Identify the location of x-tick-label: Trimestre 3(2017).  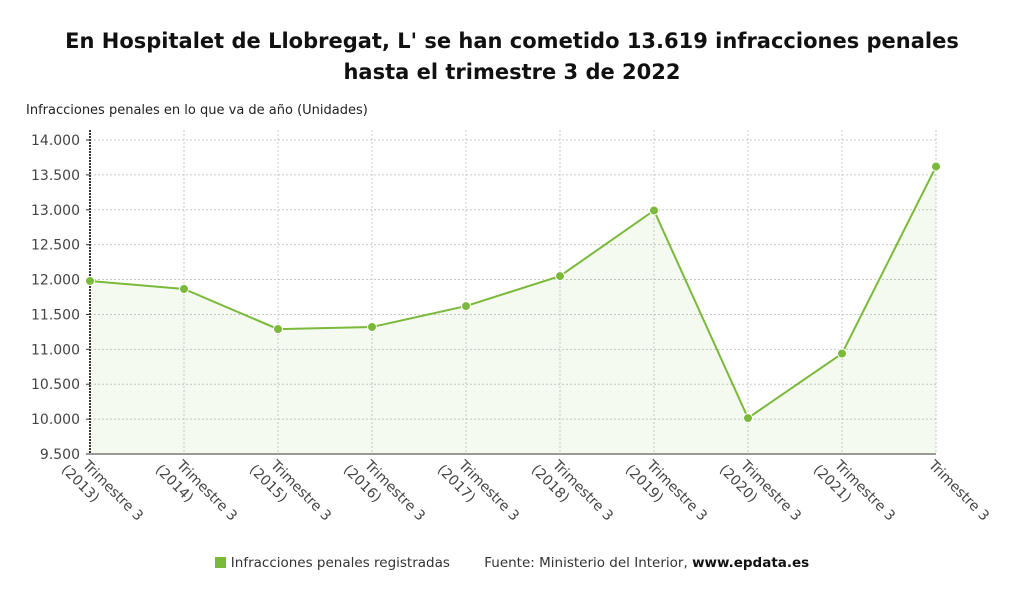
(478, 493).